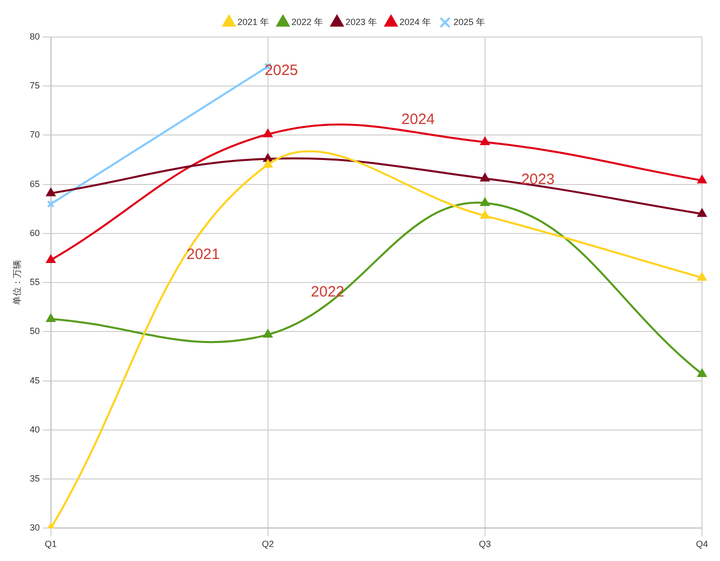 The image size is (720, 561). Describe the element at coordinates (281, 71) in the screenshot. I see `annotation: 2025` at that location.